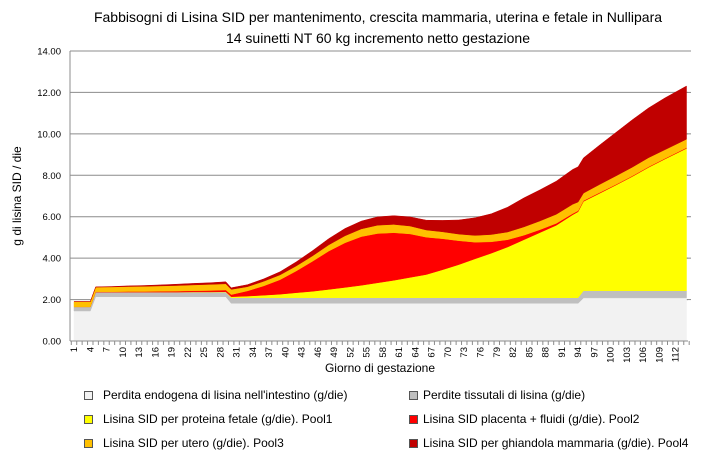 This screenshot has height=463, width=709. I want to click on x-tick-label: 13, so click(139, 352).